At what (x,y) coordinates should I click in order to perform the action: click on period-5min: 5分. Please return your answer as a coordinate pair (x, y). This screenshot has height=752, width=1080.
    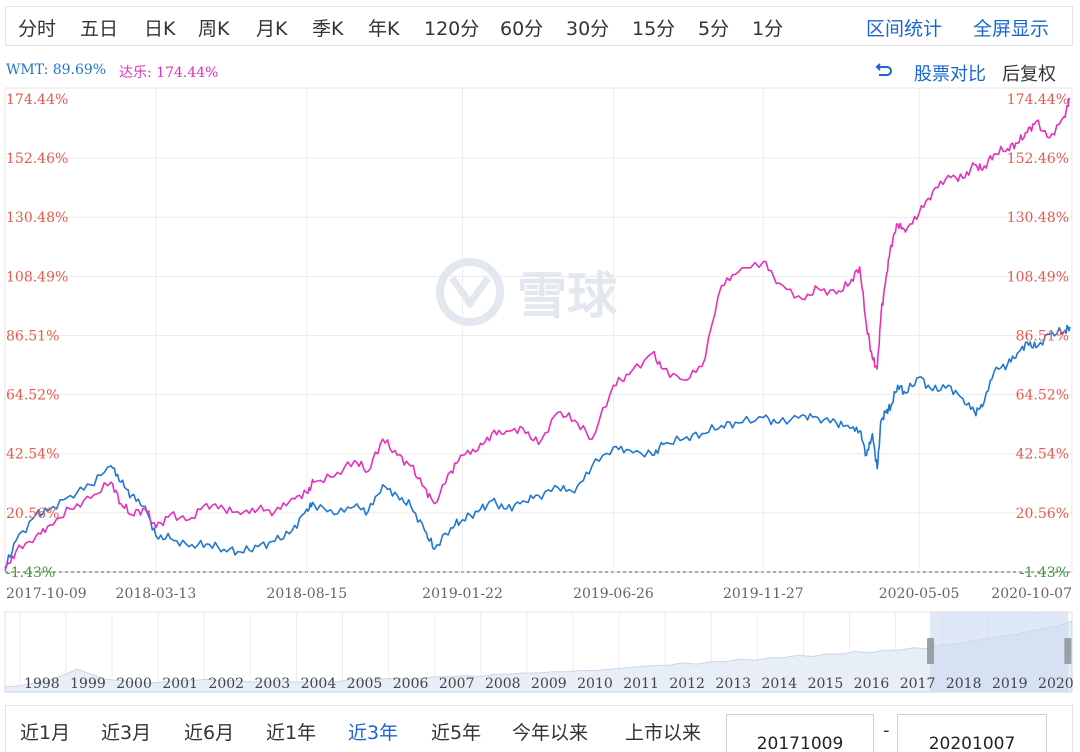
    Looking at the image, I should click on (714, 29).